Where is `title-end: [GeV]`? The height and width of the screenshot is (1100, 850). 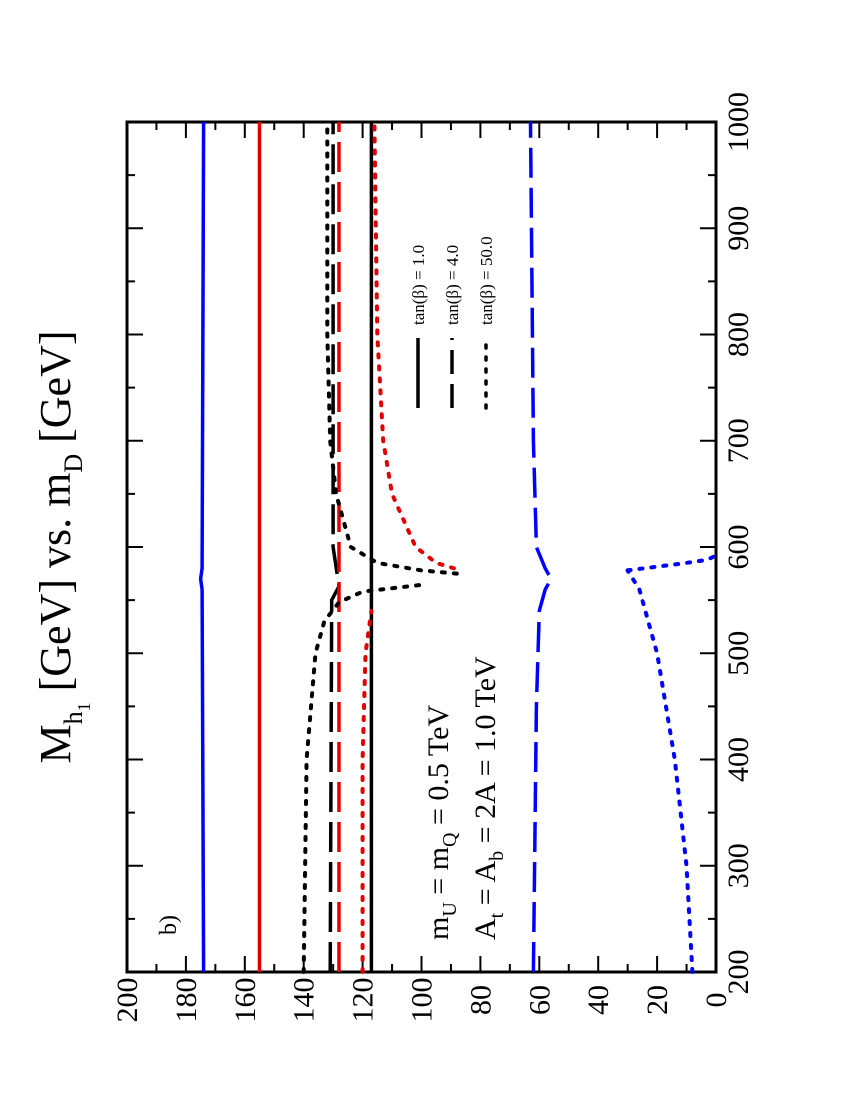
title-end: [GeV] is located at coordinates (55, 391).